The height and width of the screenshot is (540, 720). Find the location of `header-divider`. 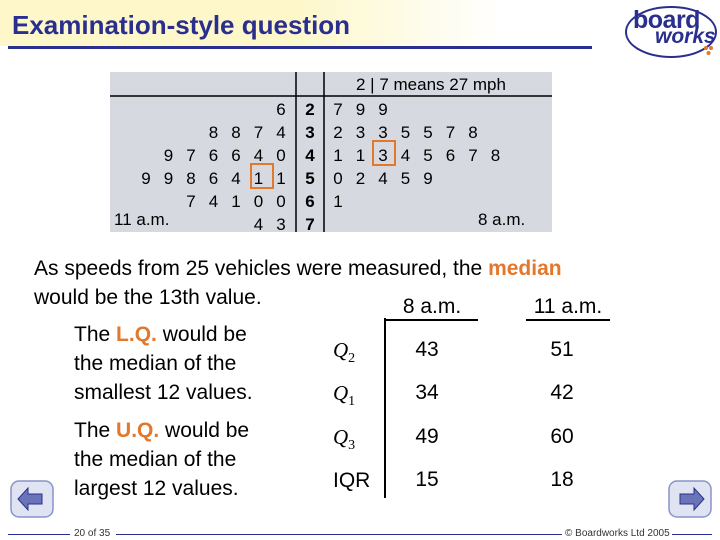

header-divider is located at coordinates (300, 47).